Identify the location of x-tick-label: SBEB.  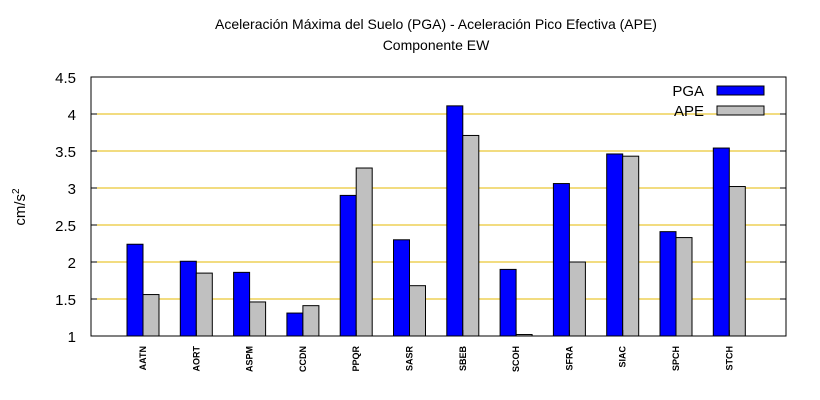
(463, 359).